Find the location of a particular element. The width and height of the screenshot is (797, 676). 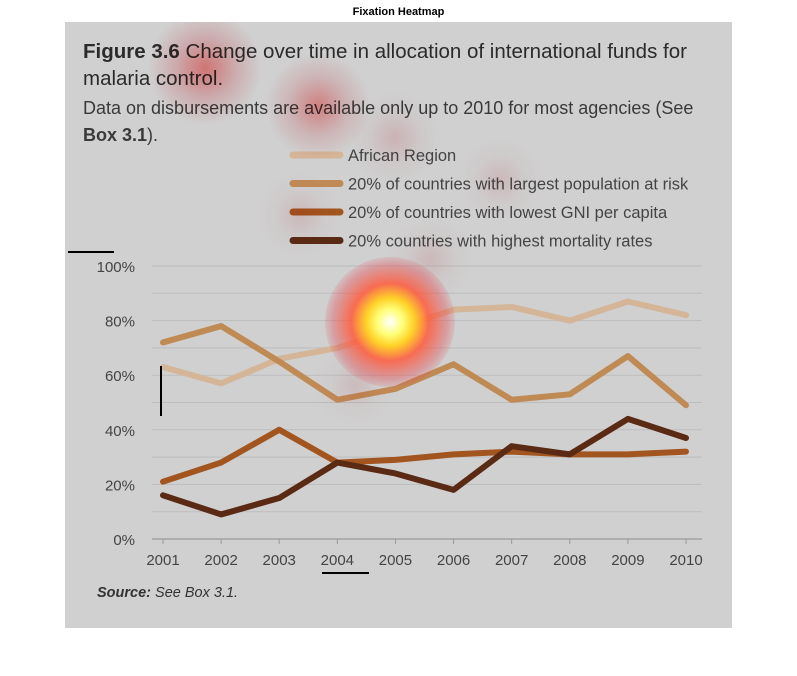

x-axis: 2001 2002 2003 2004 2005 2006 2007 2008 2009 2010 is located at coordinates (424, 554).